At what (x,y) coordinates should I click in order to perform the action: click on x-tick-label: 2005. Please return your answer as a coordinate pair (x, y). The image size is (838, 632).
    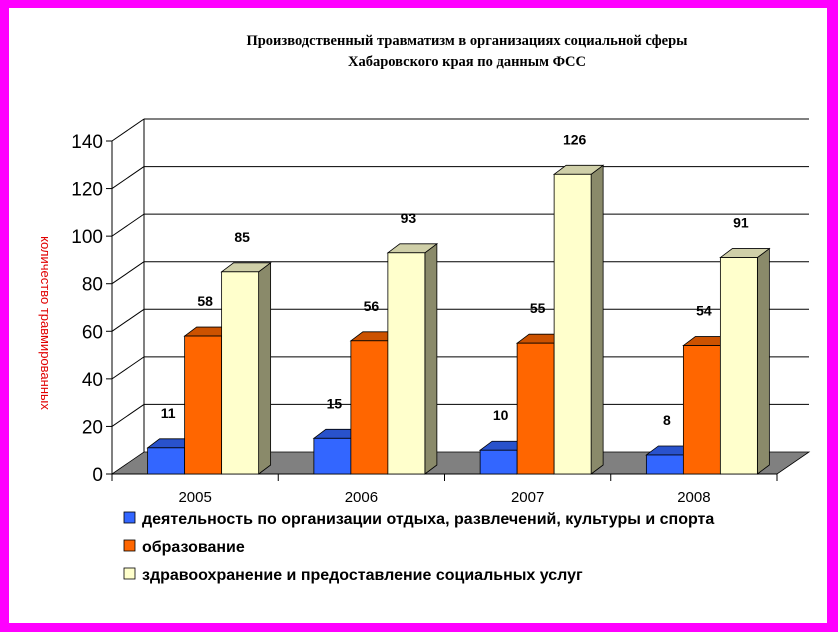
    Looking at the image, I should click on (194, 497).